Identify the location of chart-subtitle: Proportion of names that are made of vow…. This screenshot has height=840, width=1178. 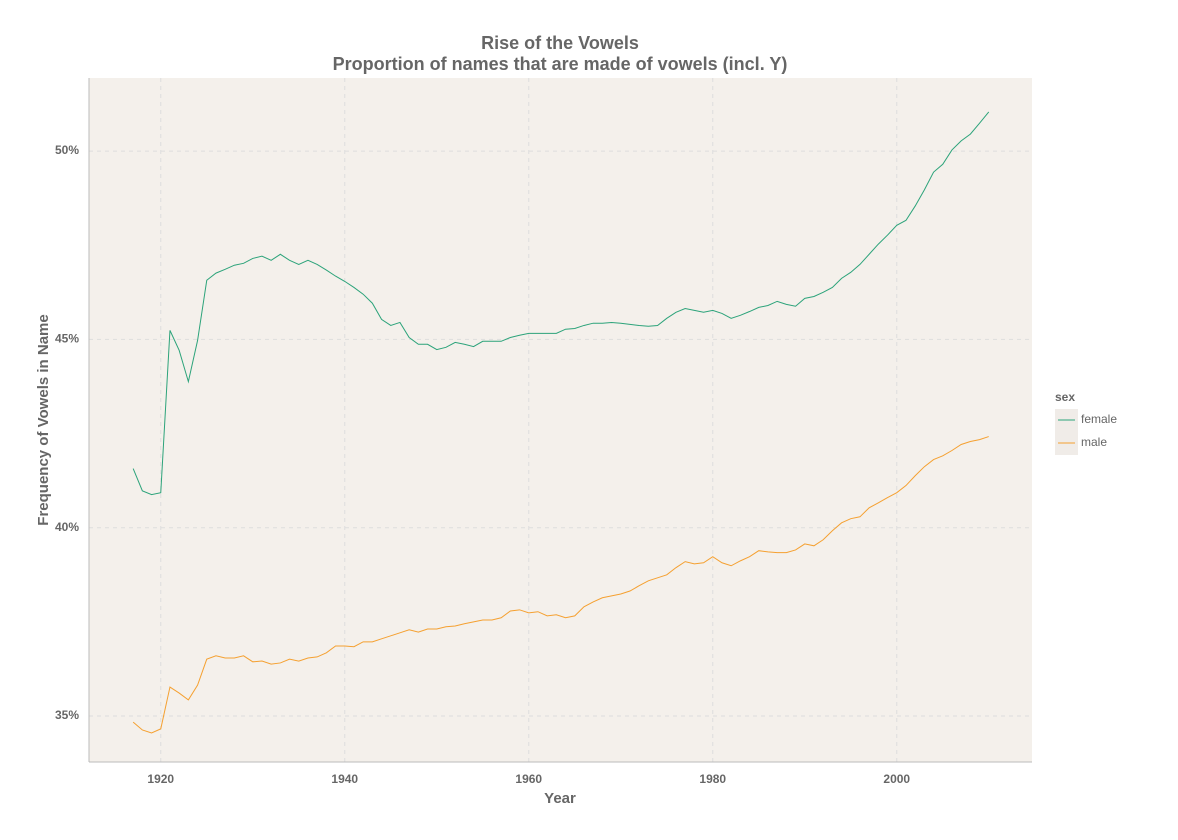
(560, 64).